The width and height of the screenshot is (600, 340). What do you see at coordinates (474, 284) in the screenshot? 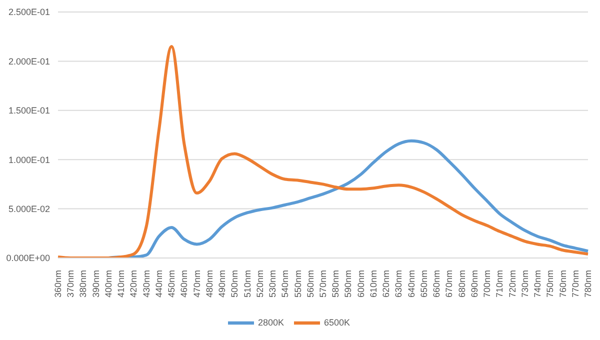
I see `x-tick-label: 690nm` at bounding box center [474, 284].